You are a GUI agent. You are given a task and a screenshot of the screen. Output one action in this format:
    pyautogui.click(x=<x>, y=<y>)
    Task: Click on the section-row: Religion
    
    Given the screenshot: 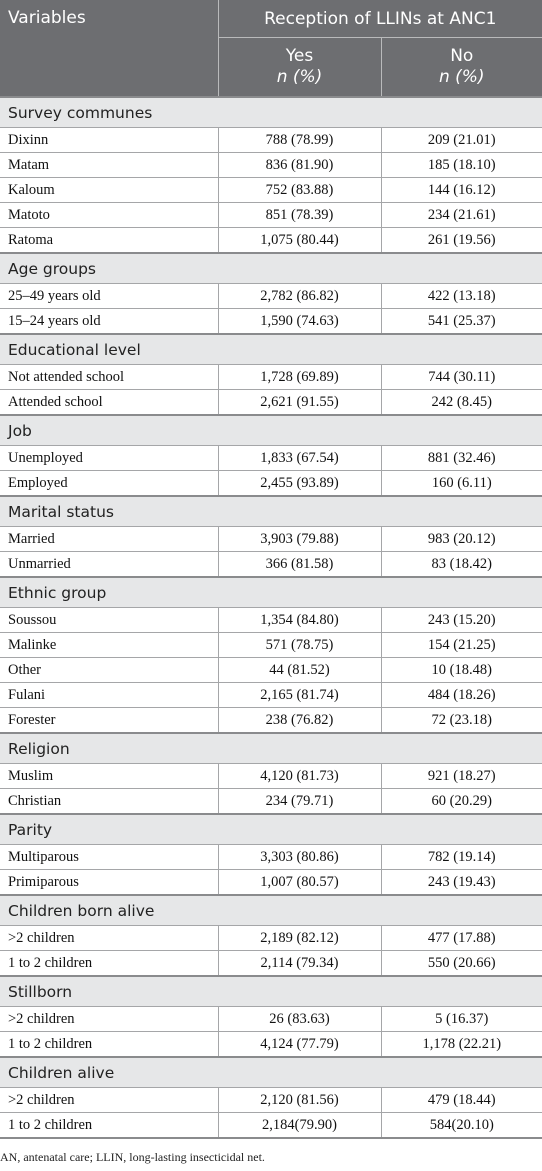 What is the action you would take?
    pyautogui.click(x=271, y=748)
    